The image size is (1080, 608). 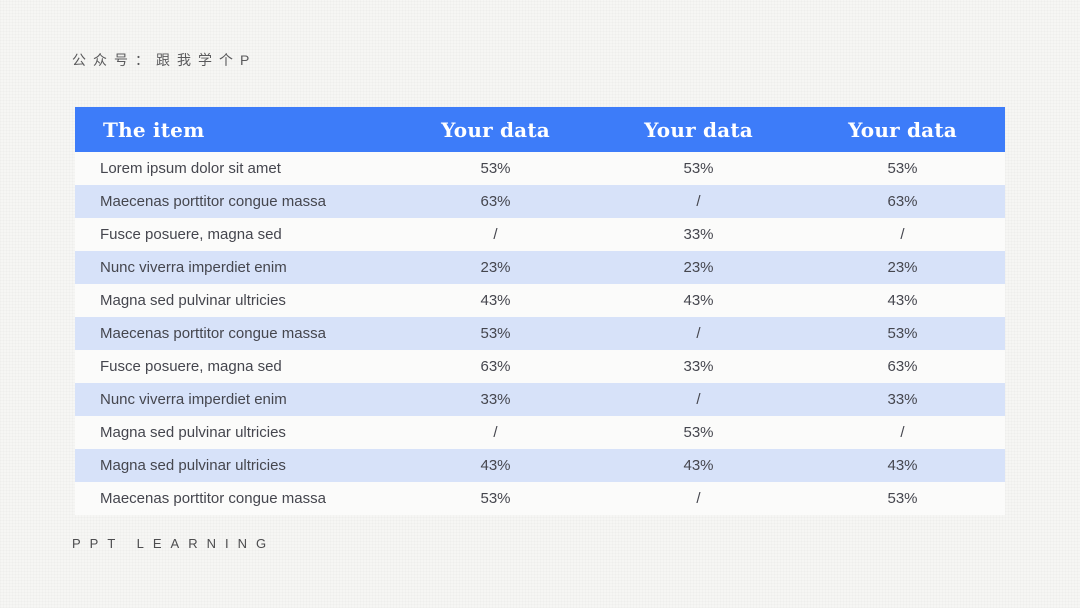 What do you see at coordinates (190, 168) in the screenshot?
I see `row-item-label: Lorem ipsum dolor sit amet` at bounding box center [190, 168].